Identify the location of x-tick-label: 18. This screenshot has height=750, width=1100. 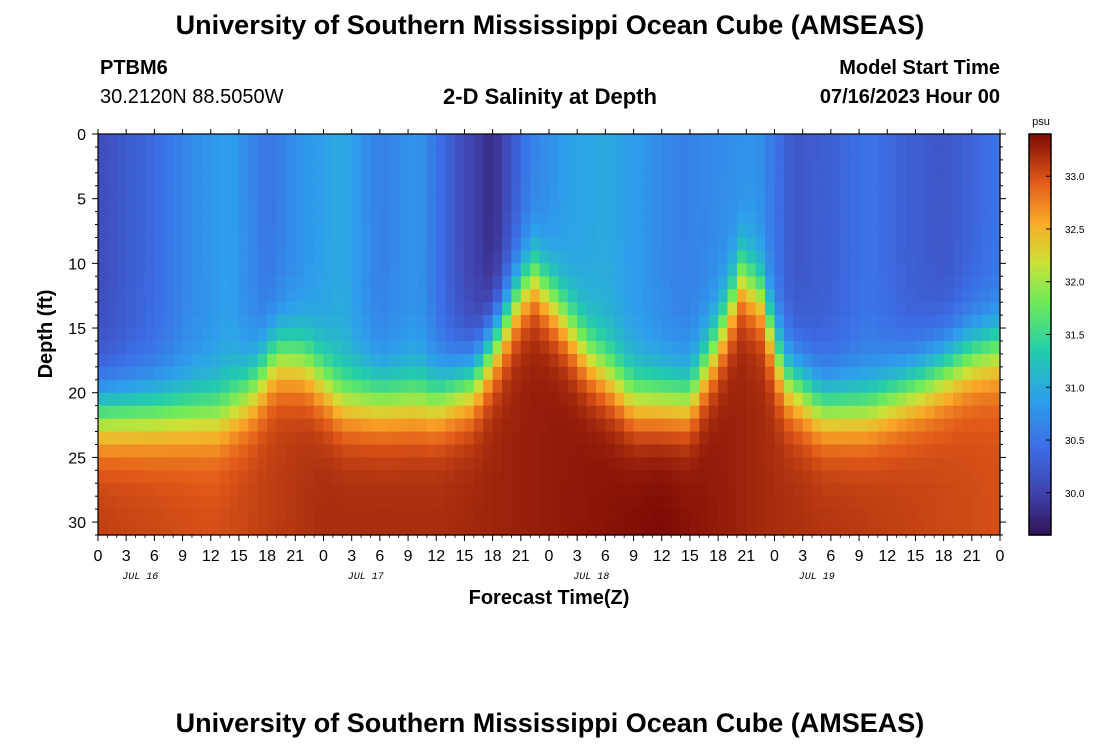
(267, 556).